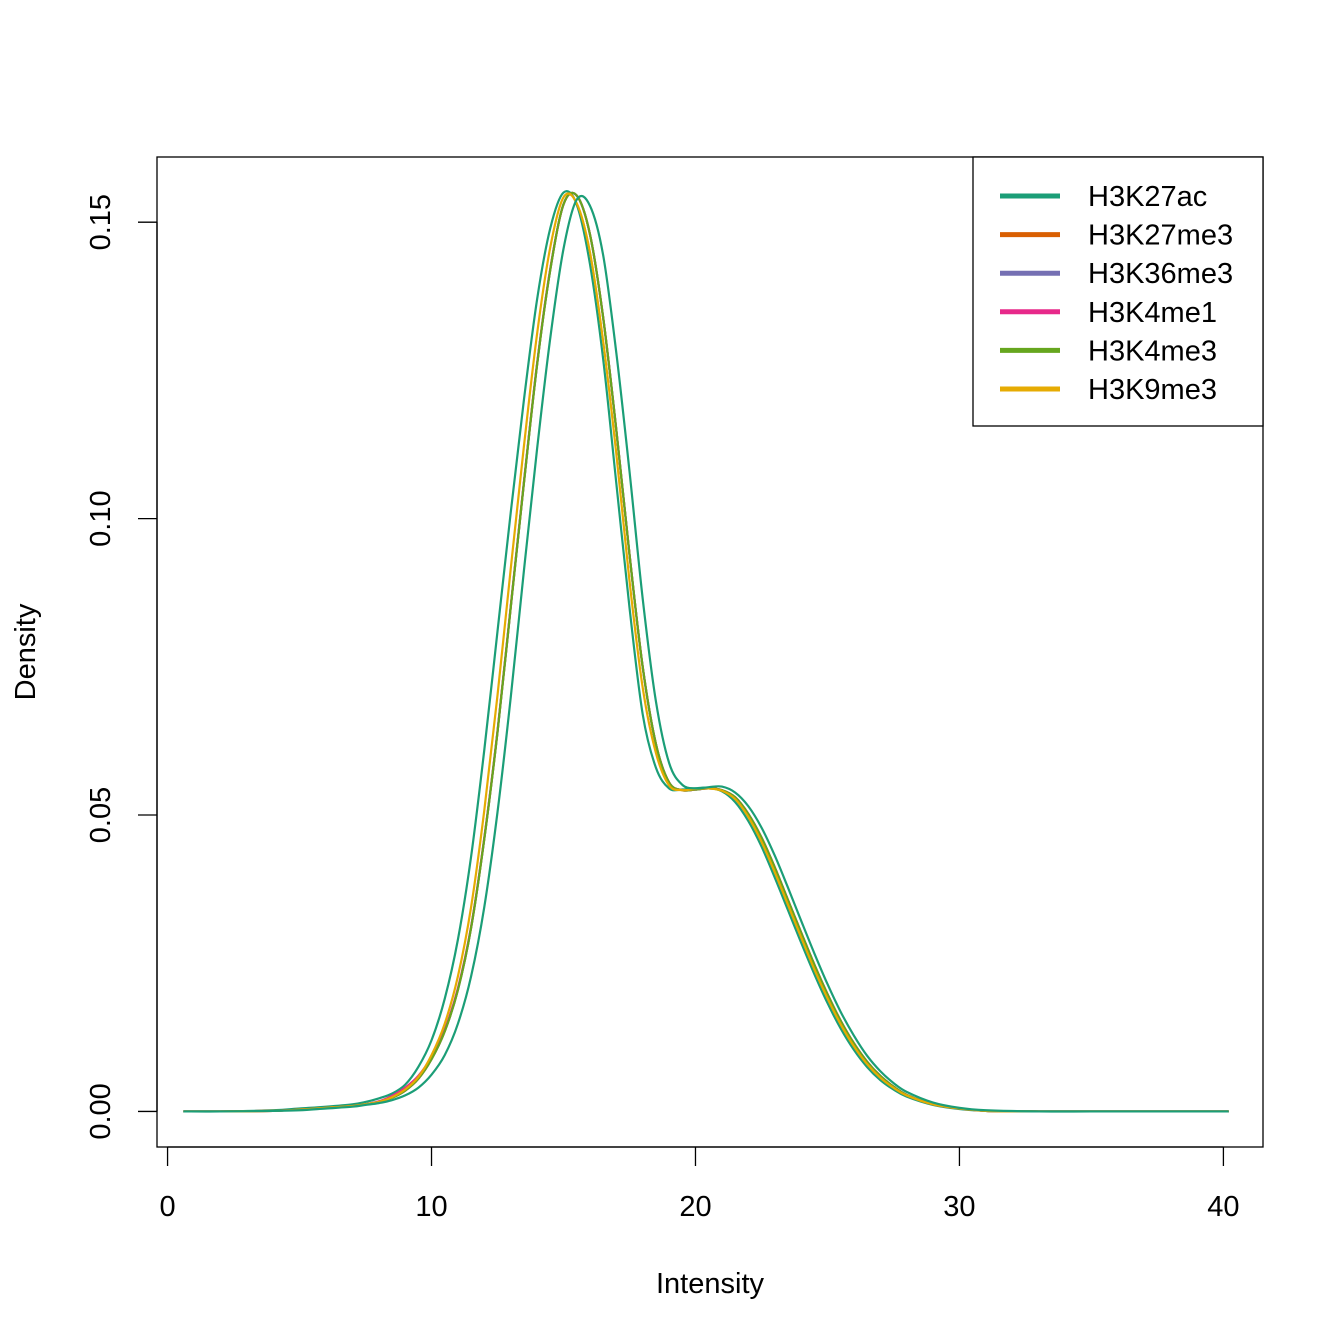 This screenshot has width=1344, height=1344. What do you see at coordinates (1152, 390) in the screenshot?
I see `legend-label: H3K9me3` at bounding box center [1152, 390].